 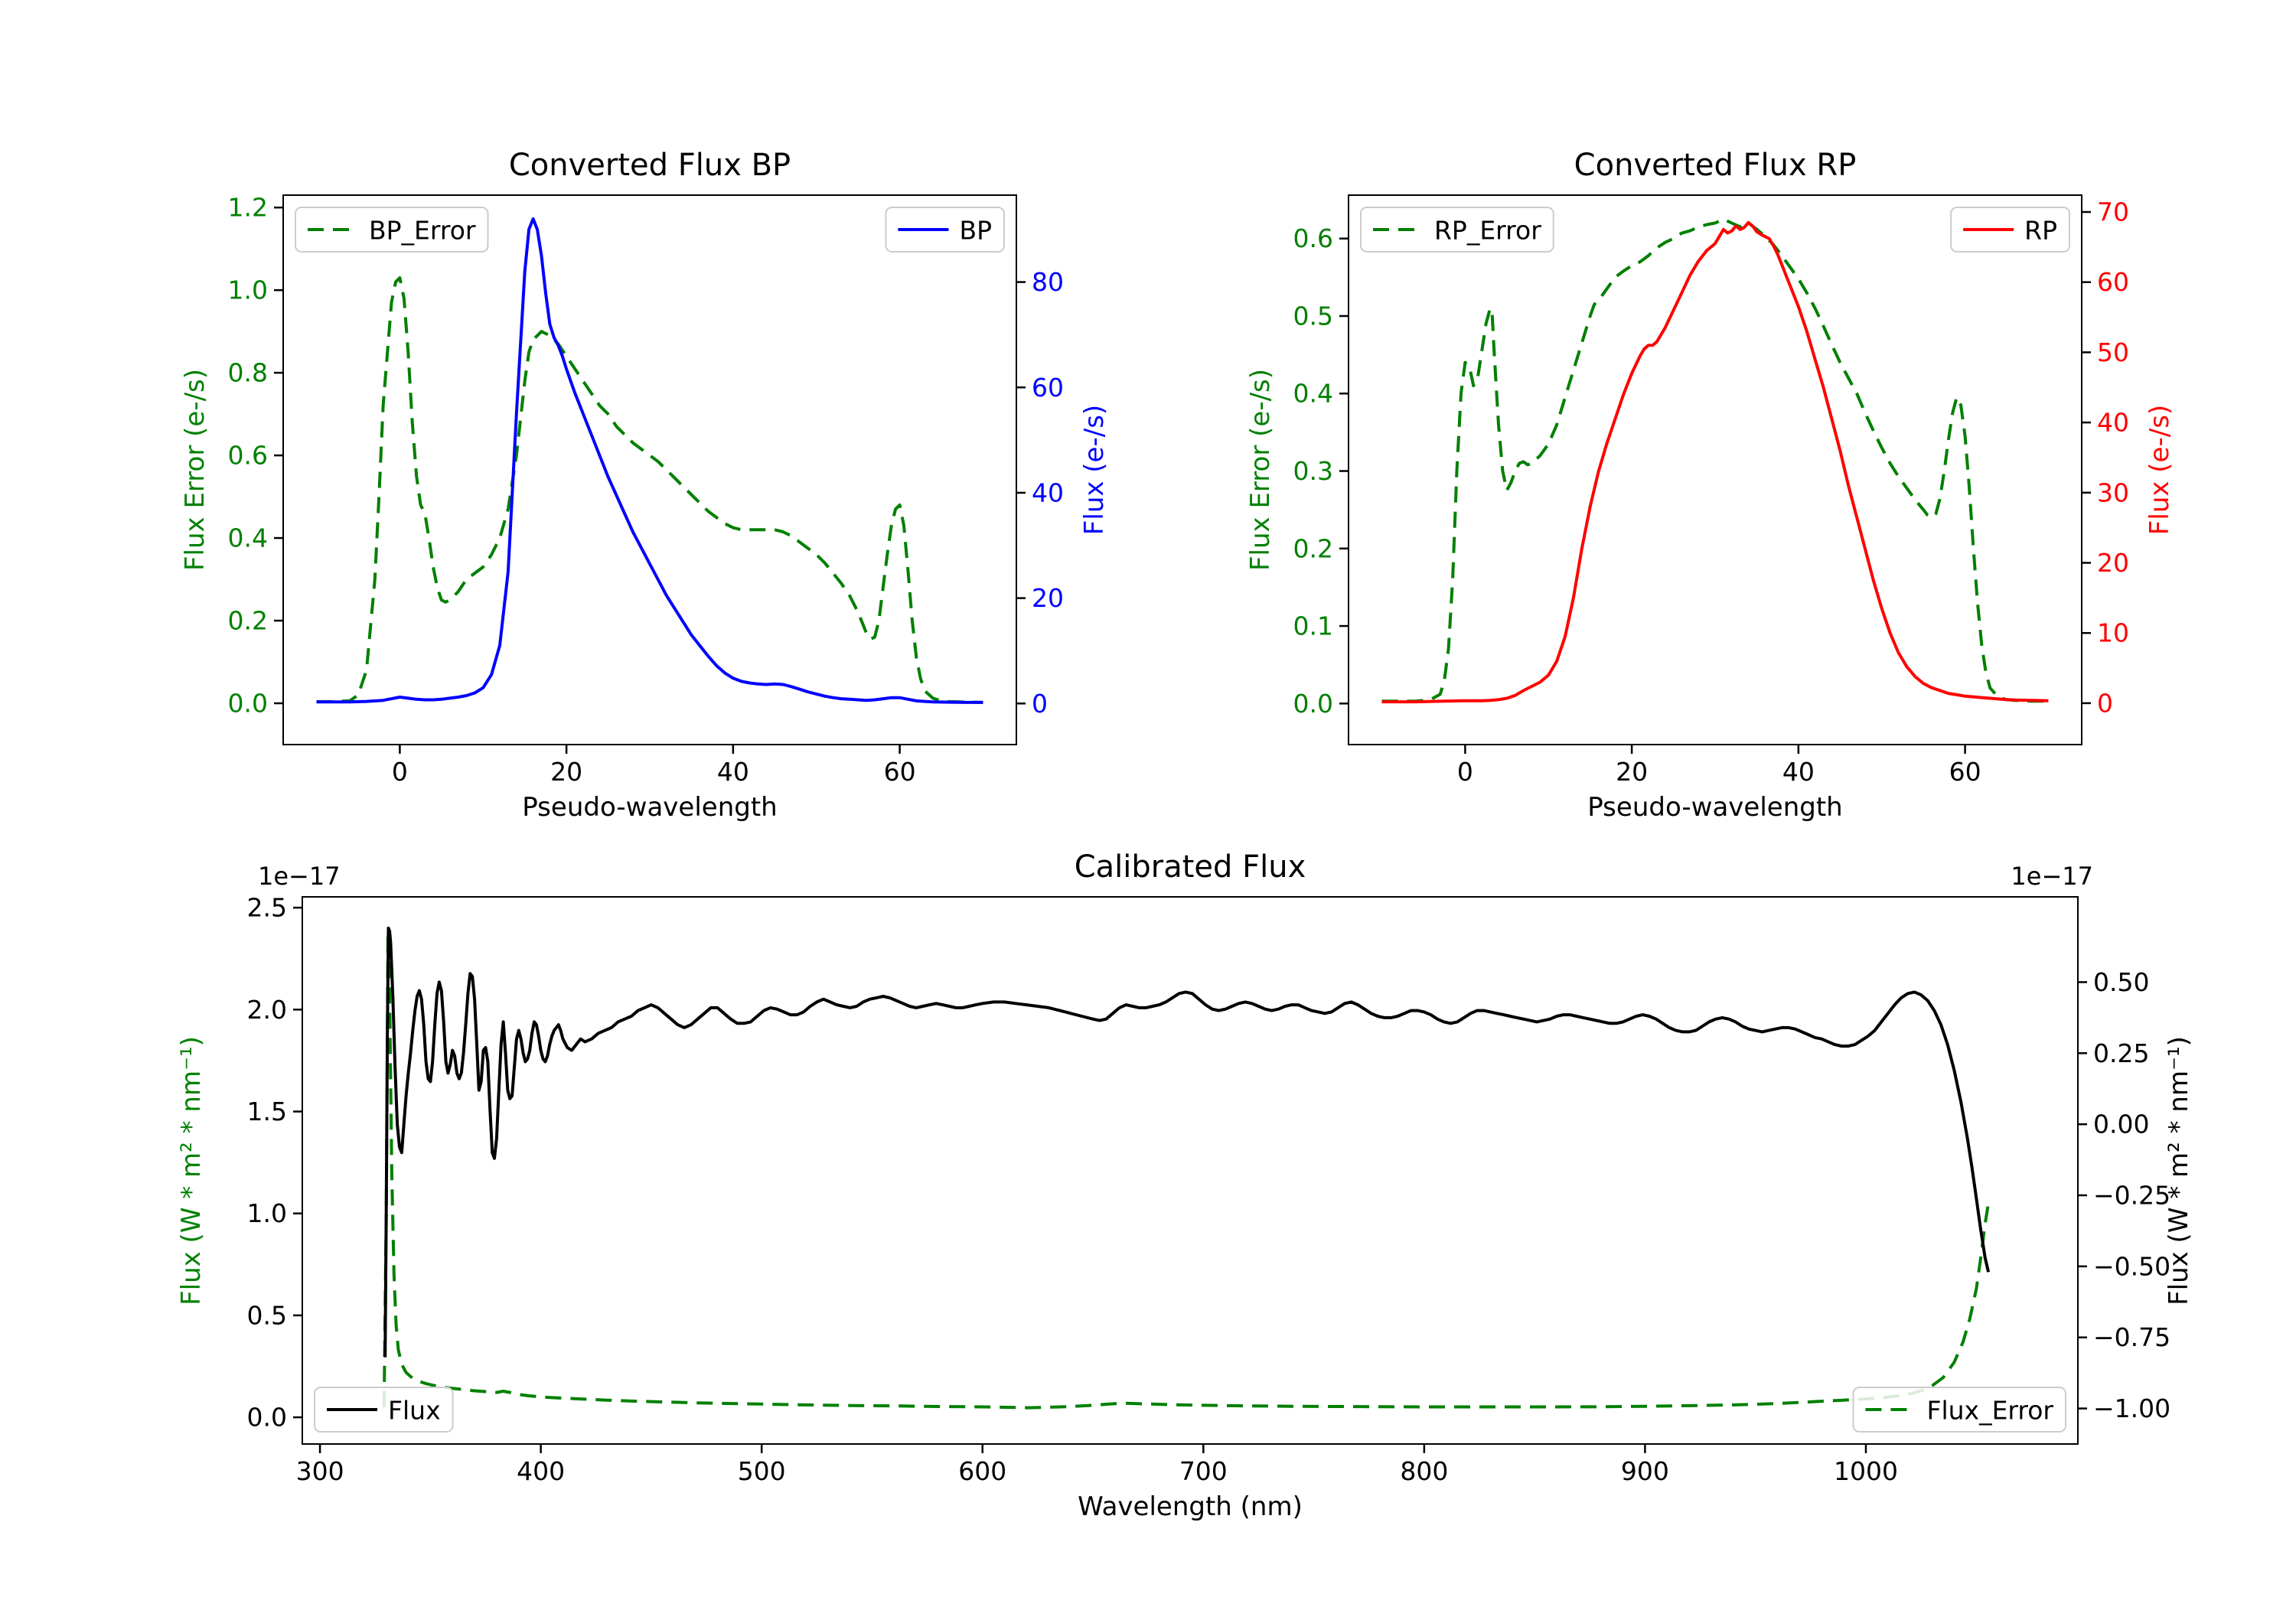 I want to click on x-tick-label: 500, so click(x=762, y=1471).